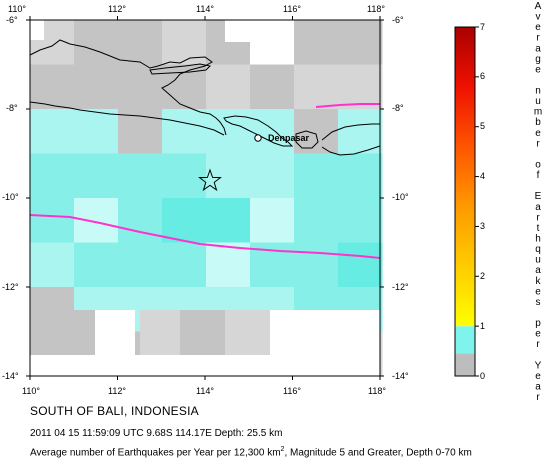  Describe the element at coordinates (482, 226) in the screenshot. I see `legend-tick-3: 3` at that location.